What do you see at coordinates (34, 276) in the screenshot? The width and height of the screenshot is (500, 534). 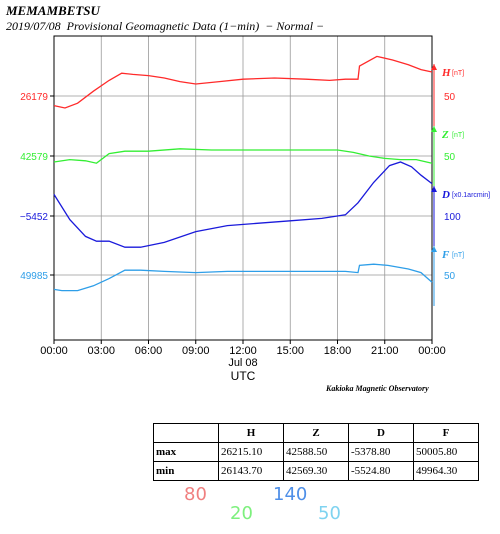 I see `series-left-label-f: 49985` at bounding box center [34, 276].